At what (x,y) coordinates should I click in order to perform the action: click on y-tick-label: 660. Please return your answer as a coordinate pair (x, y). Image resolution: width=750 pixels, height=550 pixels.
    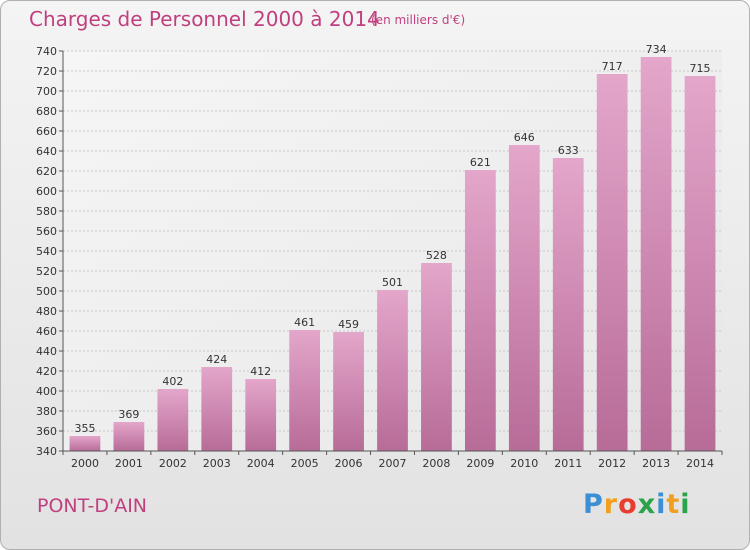
    Looking at the image, I should click on (46, 131).